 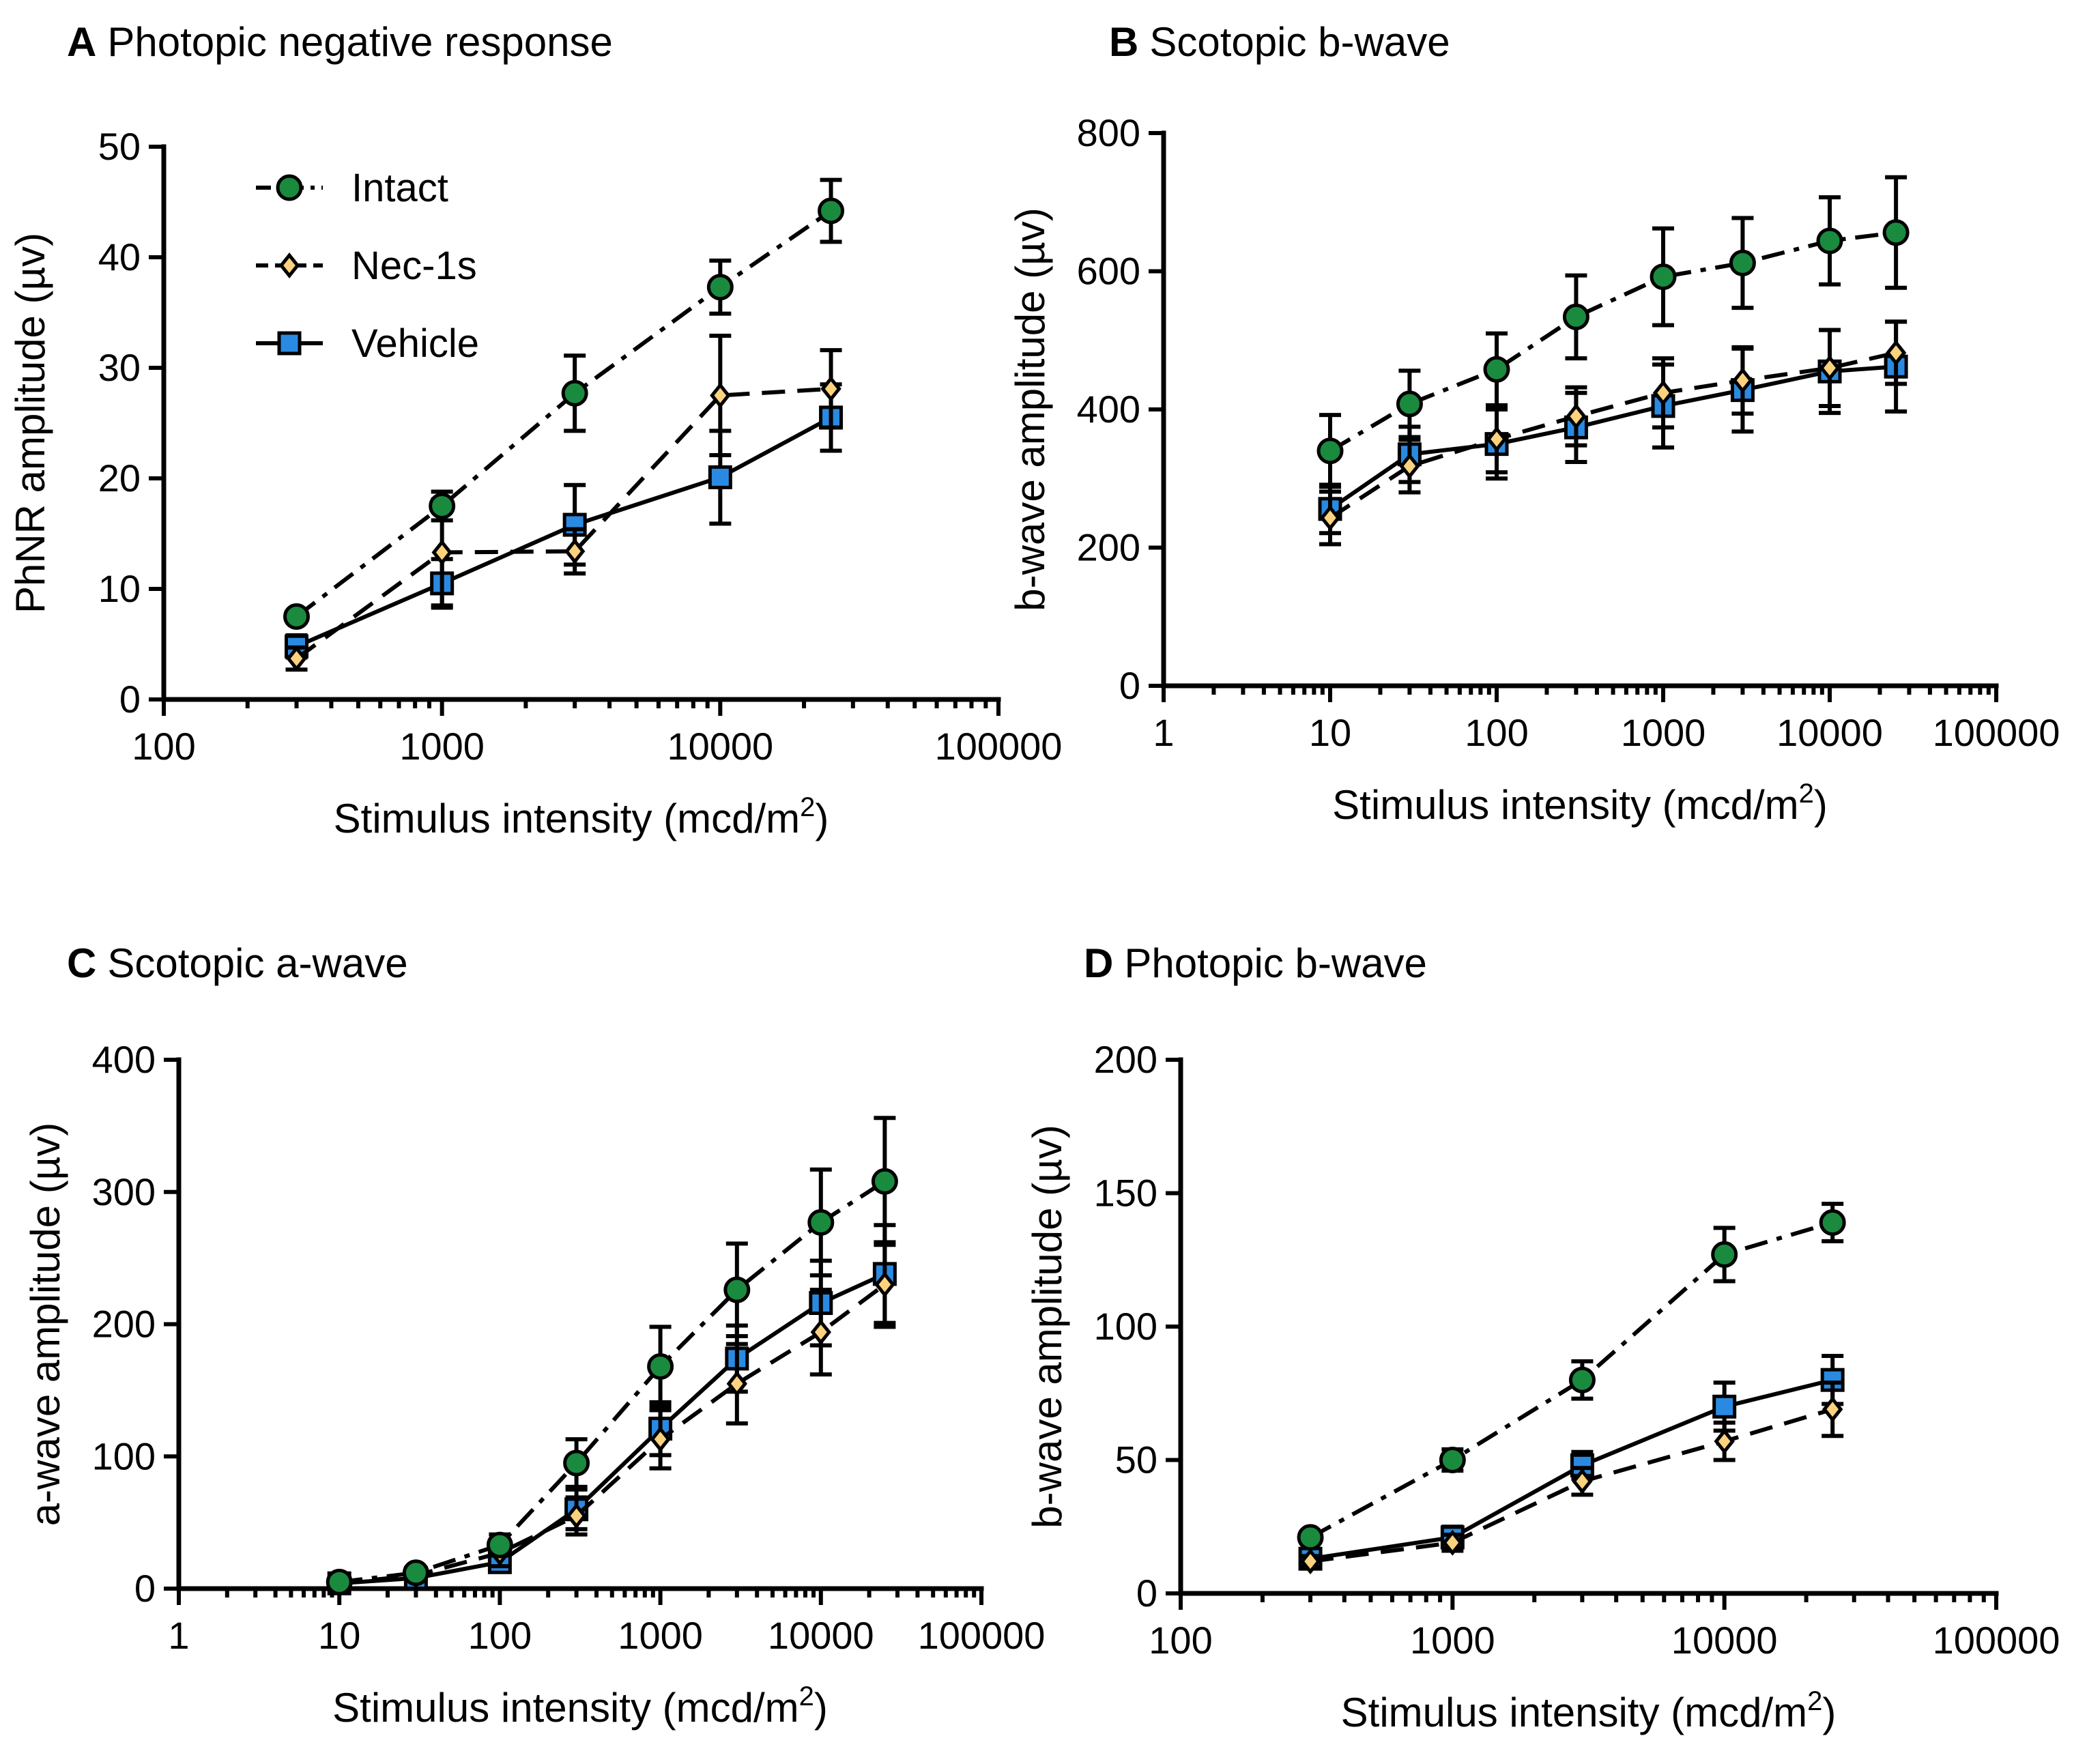 I want to click on panel-title: D Photopic b-wave, so click(x=1256, y=963).